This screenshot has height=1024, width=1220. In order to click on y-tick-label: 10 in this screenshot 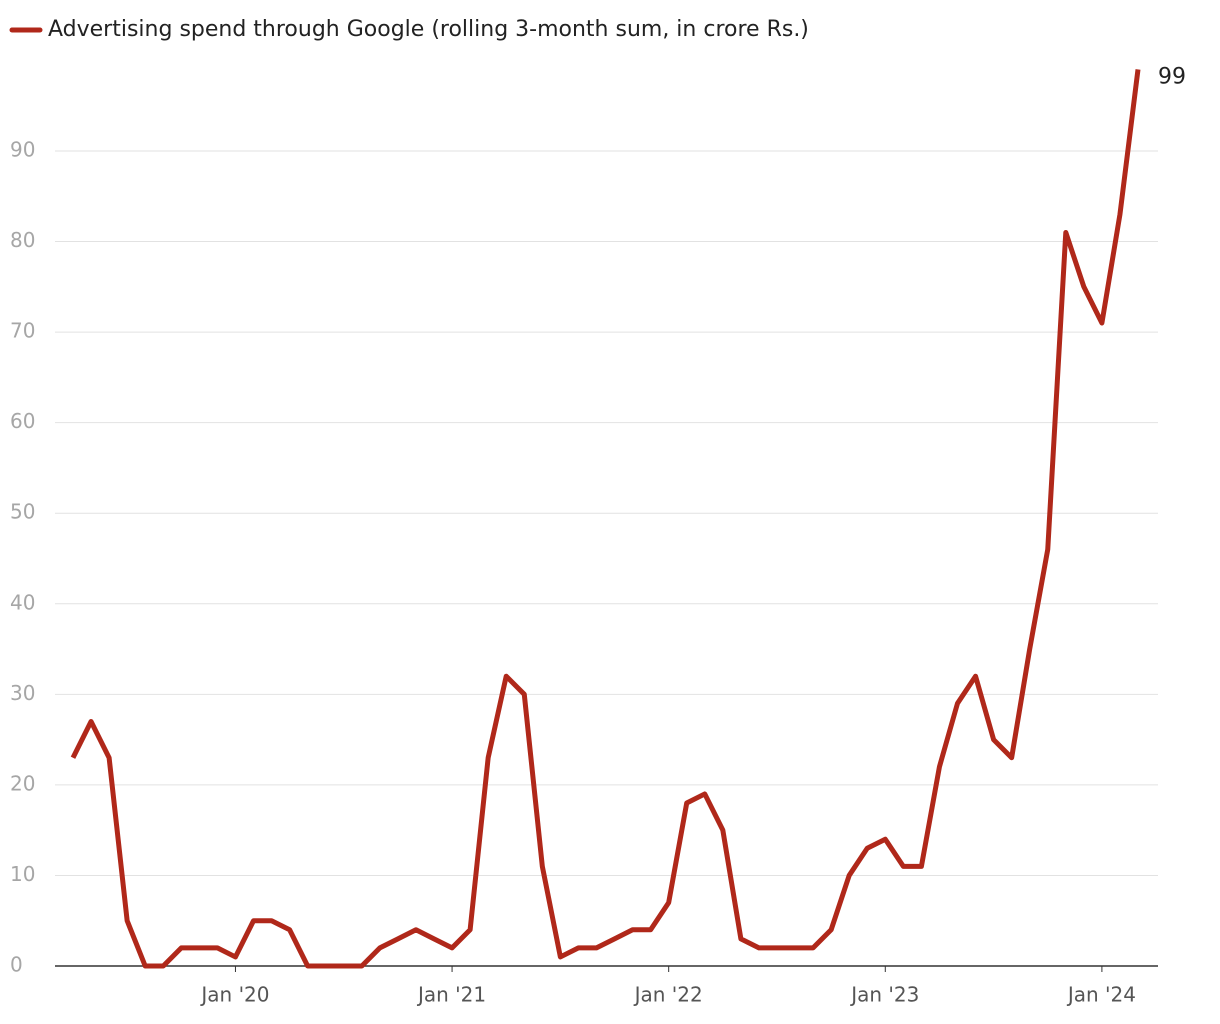, I will do `click(22, 874)`.